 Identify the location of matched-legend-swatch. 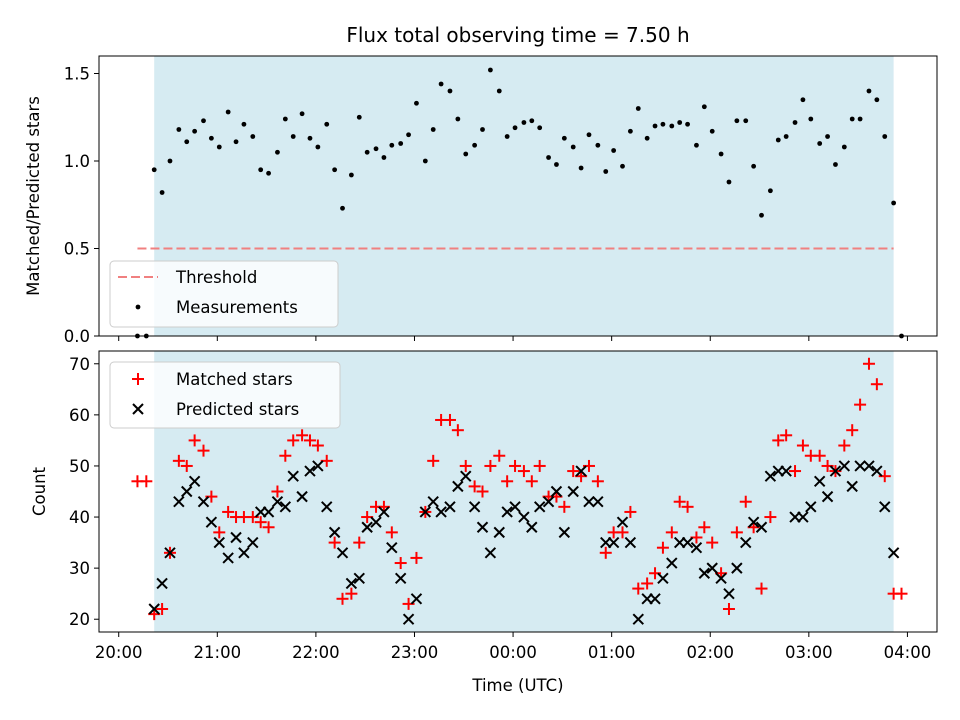
(138, 379).